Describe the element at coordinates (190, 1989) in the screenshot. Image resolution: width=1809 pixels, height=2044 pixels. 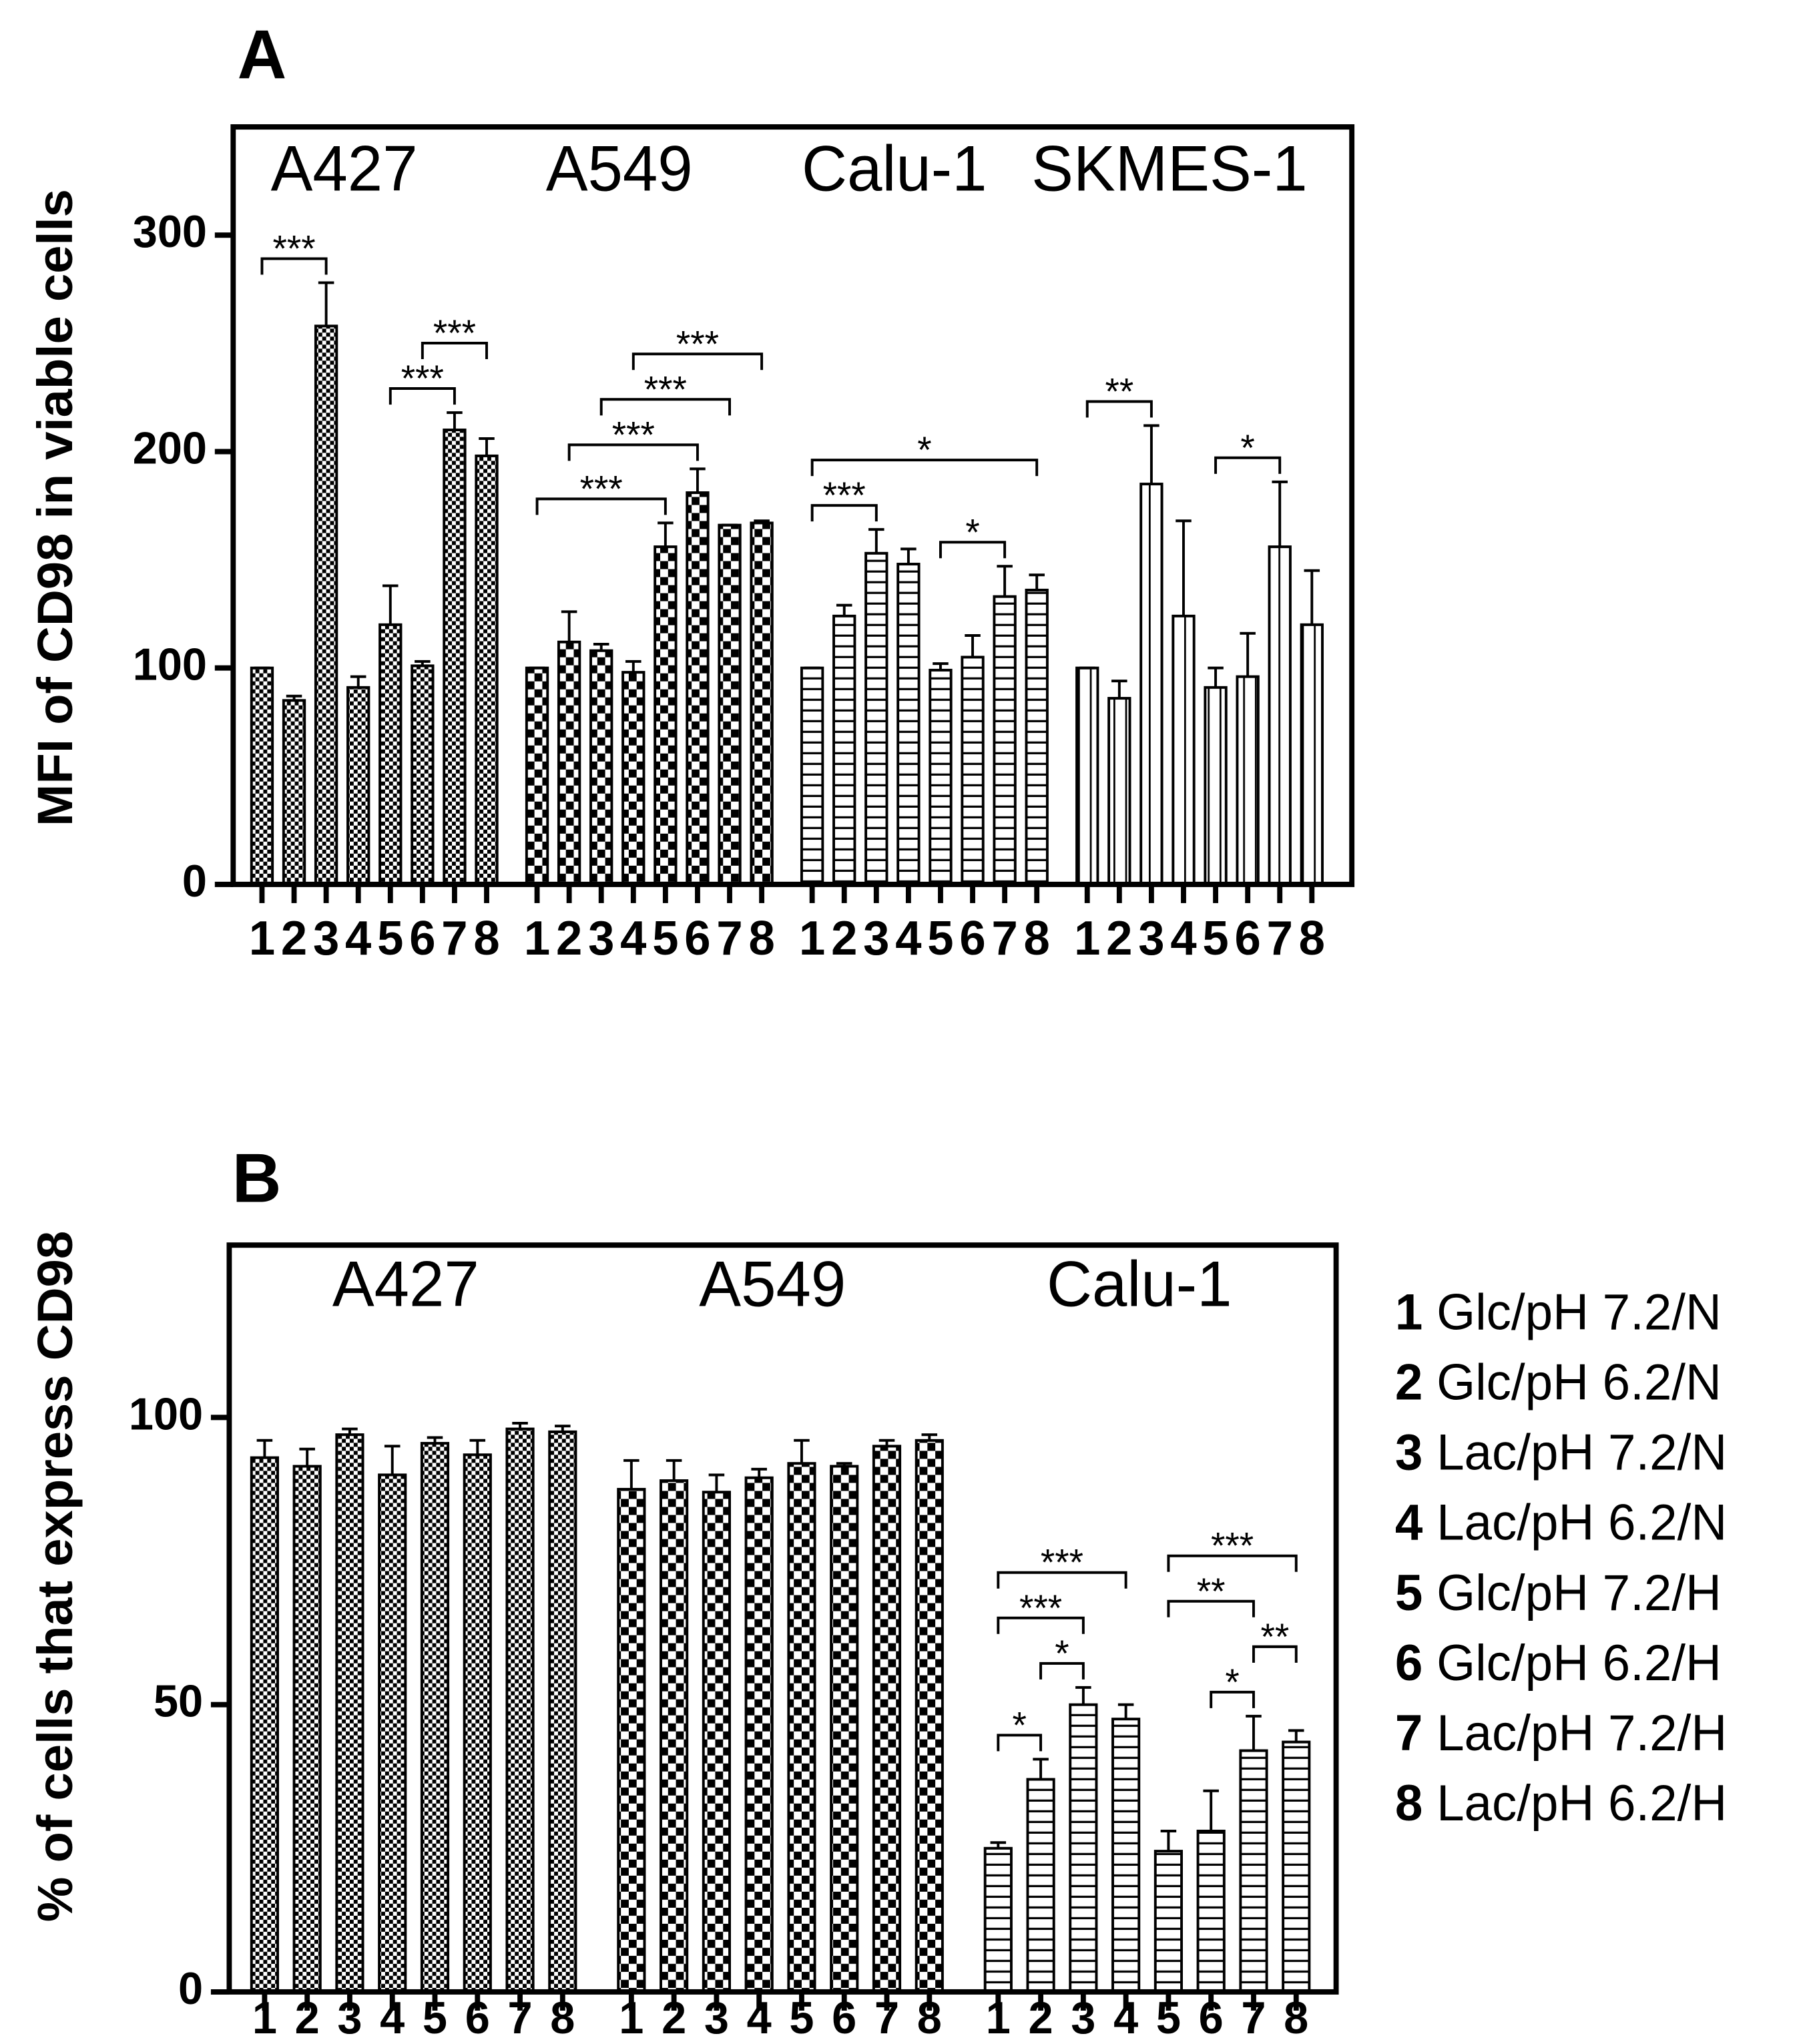
I see `y-tick-label: 0` at that location.